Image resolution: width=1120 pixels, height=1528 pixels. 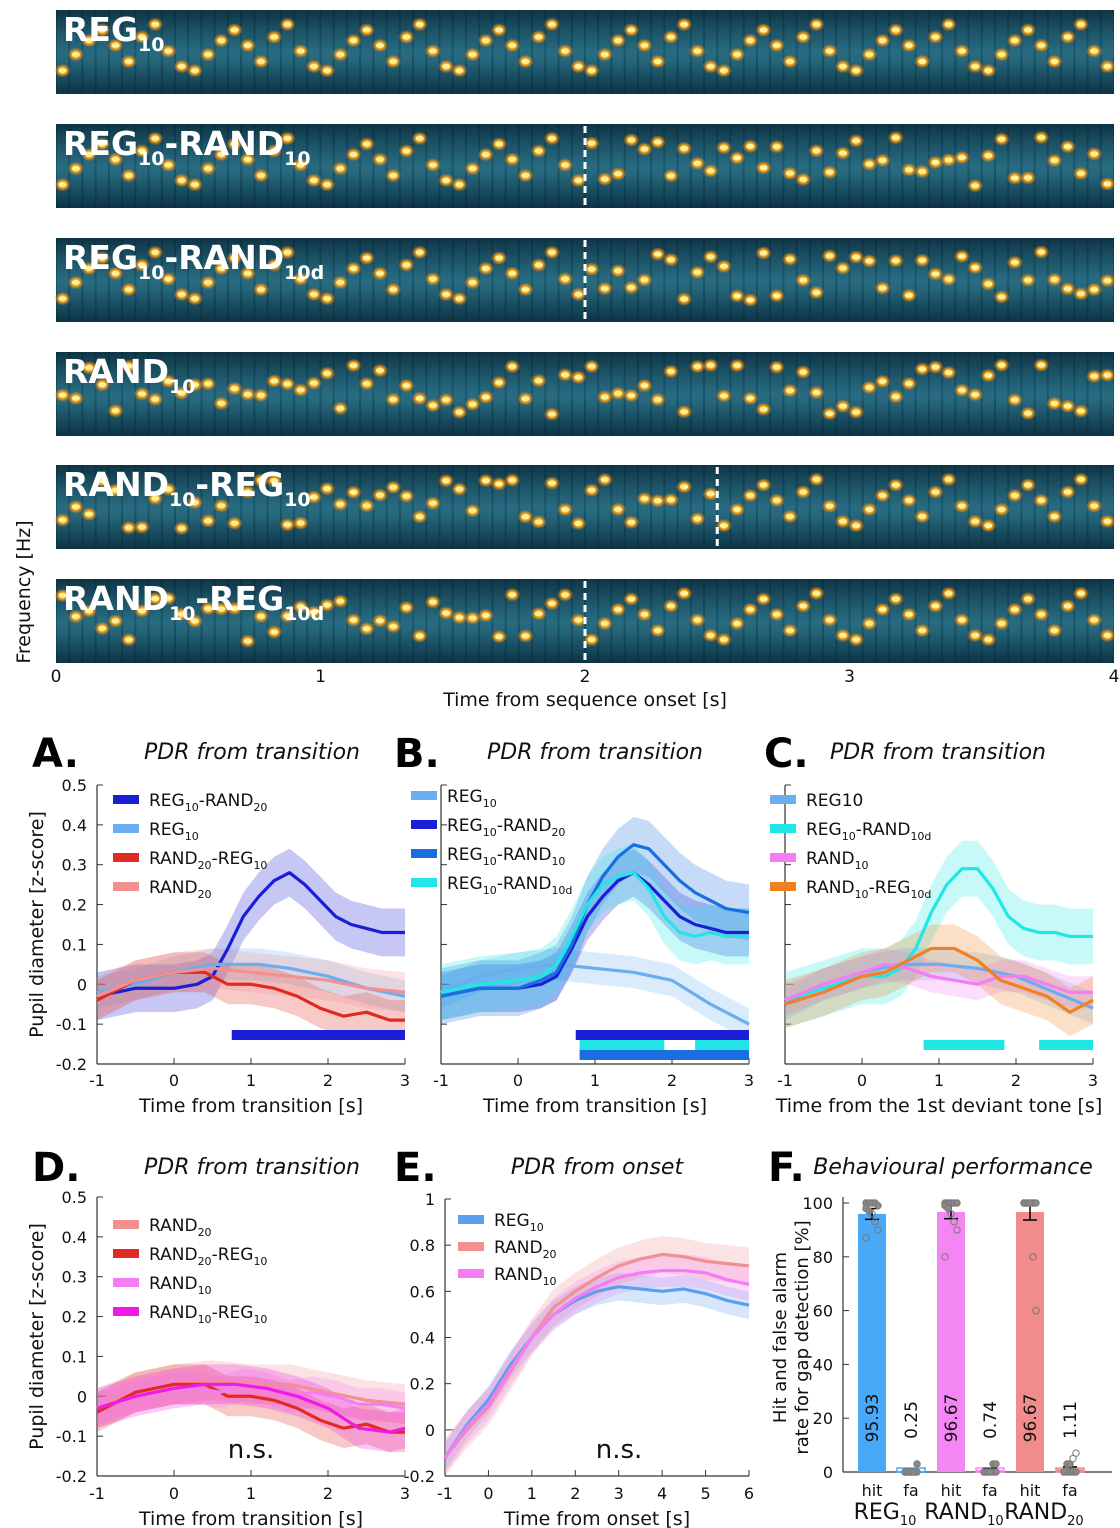 What do you see at coordinates (1075, 1521) in the screenshot?
I see `group-label-sub: 20` at bounding box center [1075, 1521].